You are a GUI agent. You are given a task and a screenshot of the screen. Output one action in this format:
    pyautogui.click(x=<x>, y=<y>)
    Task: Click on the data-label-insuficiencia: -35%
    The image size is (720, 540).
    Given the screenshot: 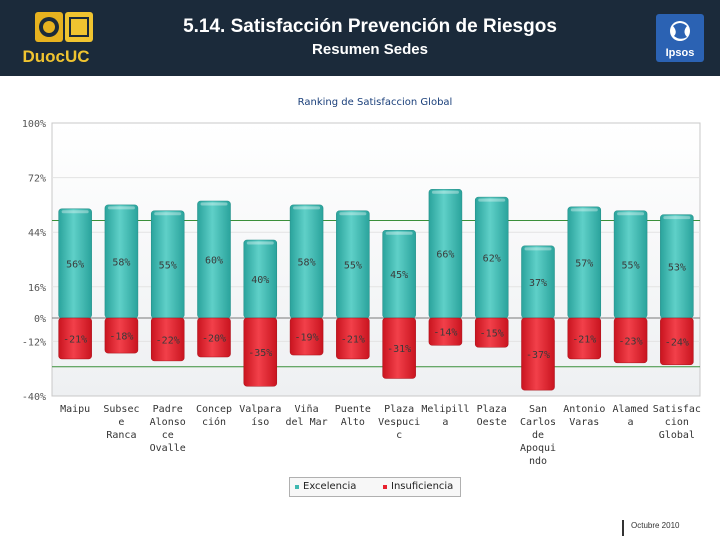 What is the action you would take?
    pyautogui.click(x=260, y=353)
    